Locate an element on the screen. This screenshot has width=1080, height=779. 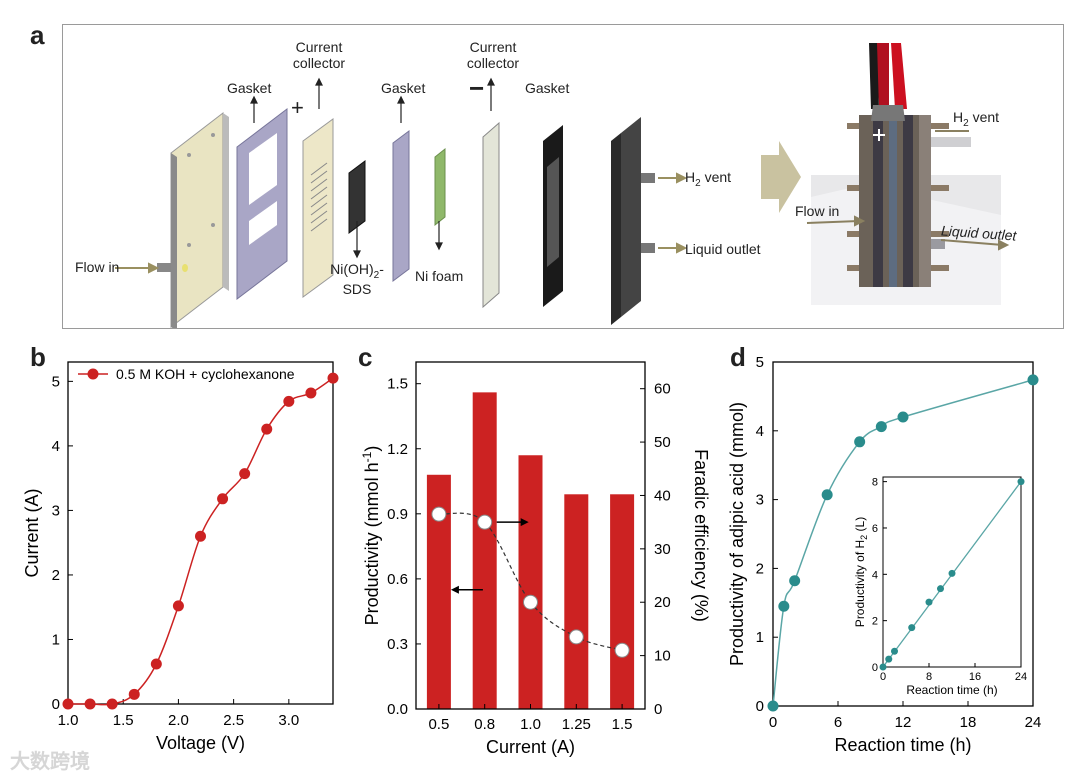
gasket-right is located at coordinates (553, 216).